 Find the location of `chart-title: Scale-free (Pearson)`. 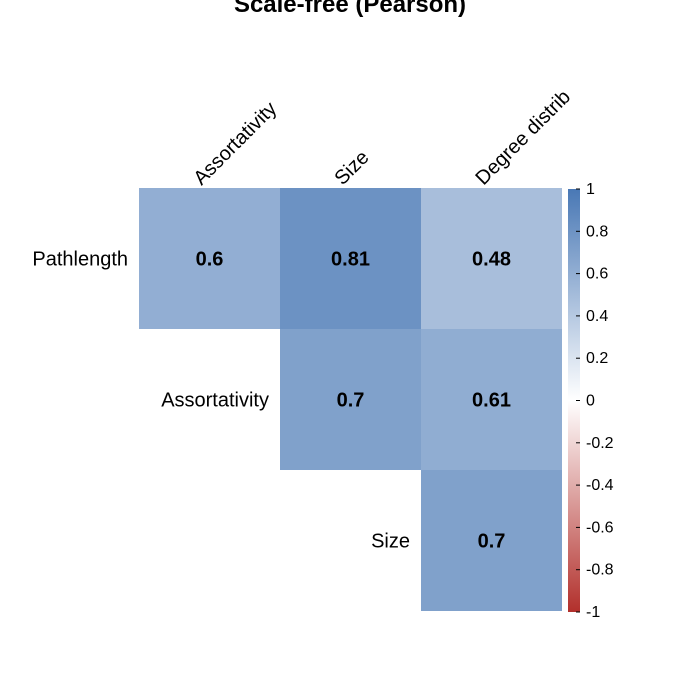

chart-title: Scale-free (Pearson) is located at coordinates (350, 9).